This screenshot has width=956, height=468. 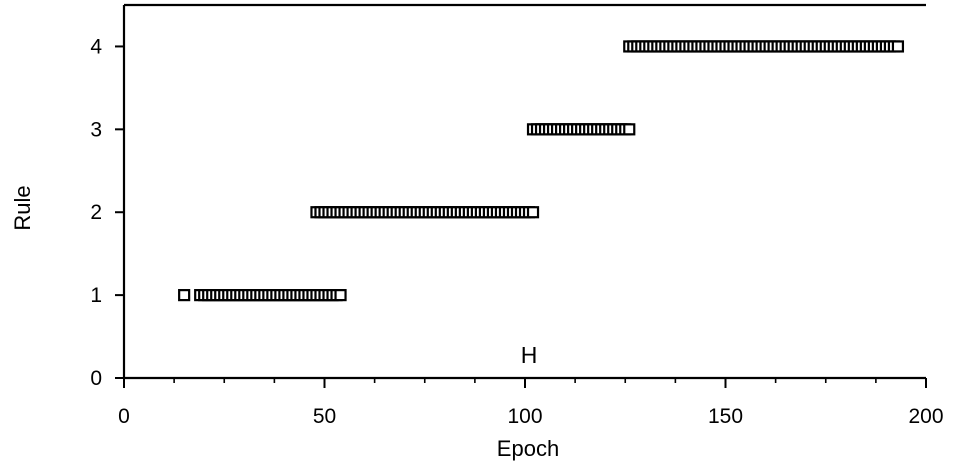 I want to click on x-axis-label: Epoch, so click(x=528, y=448).